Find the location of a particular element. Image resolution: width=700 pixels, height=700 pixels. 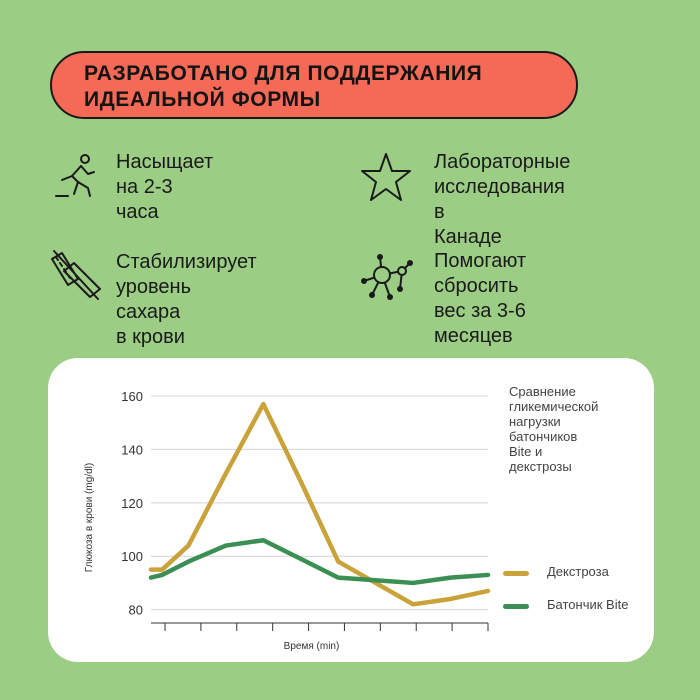

y-axis-label: Глюкоза в крови (mg/dl) is located at coordinates (89, 517).